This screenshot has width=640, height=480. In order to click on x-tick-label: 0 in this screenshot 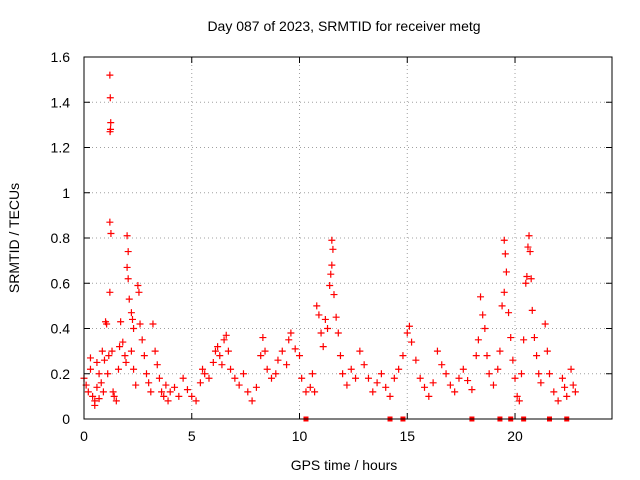, I will do `click(84, 436)`.